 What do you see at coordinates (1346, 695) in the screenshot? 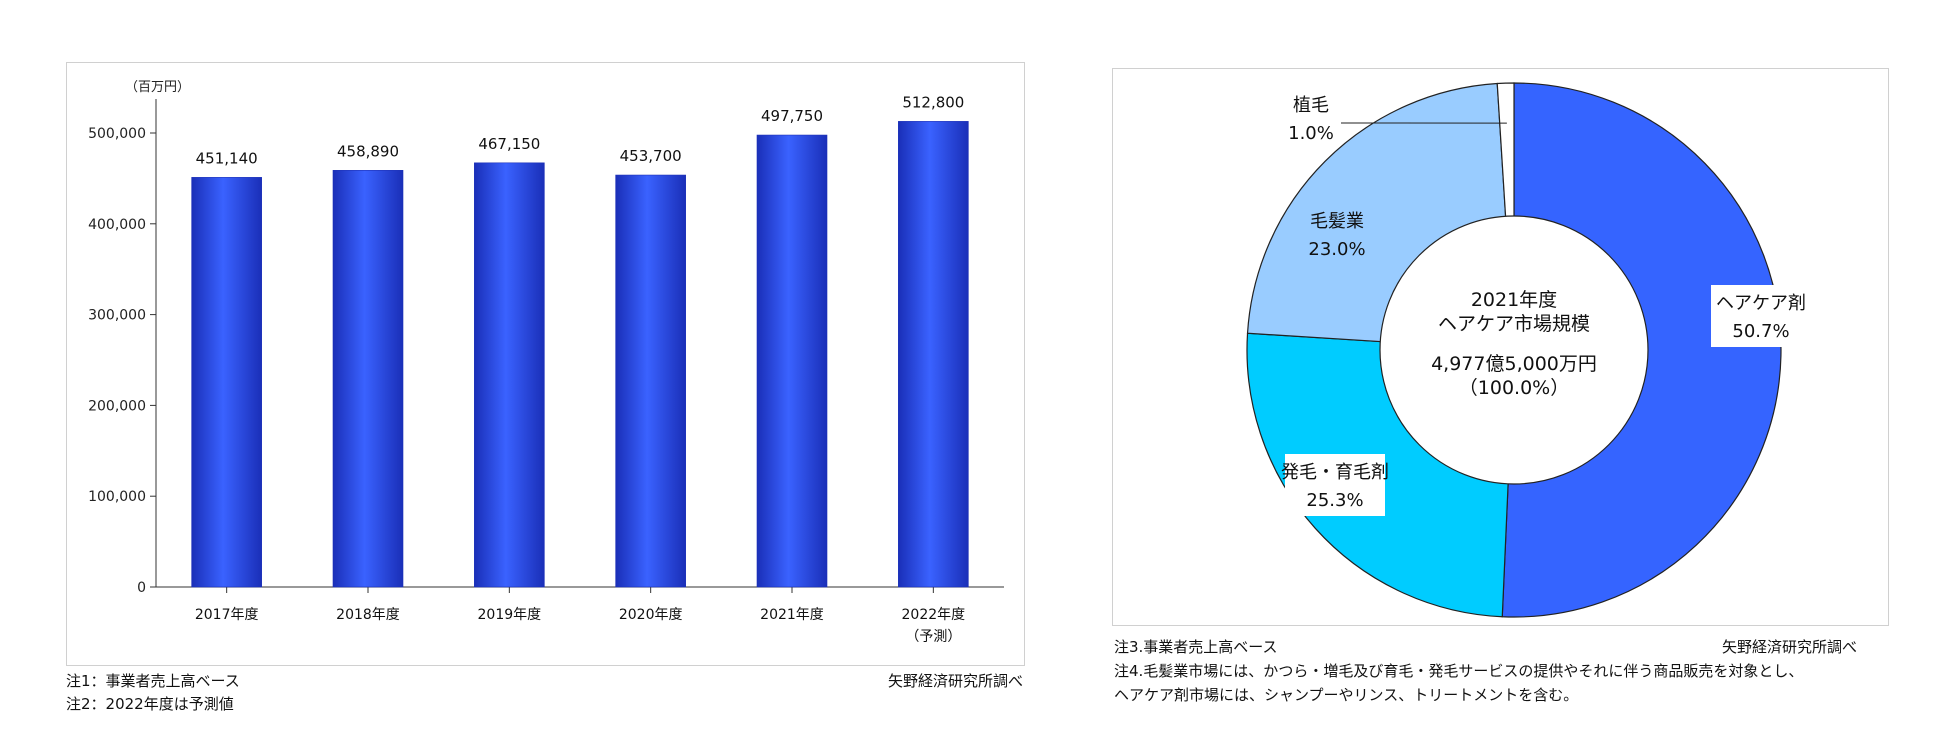
I see `note-4-continued: ヘアケア剤市場には、シャンプーやリンス、トリートメントを含む。` at bounding box center [1346, 695].